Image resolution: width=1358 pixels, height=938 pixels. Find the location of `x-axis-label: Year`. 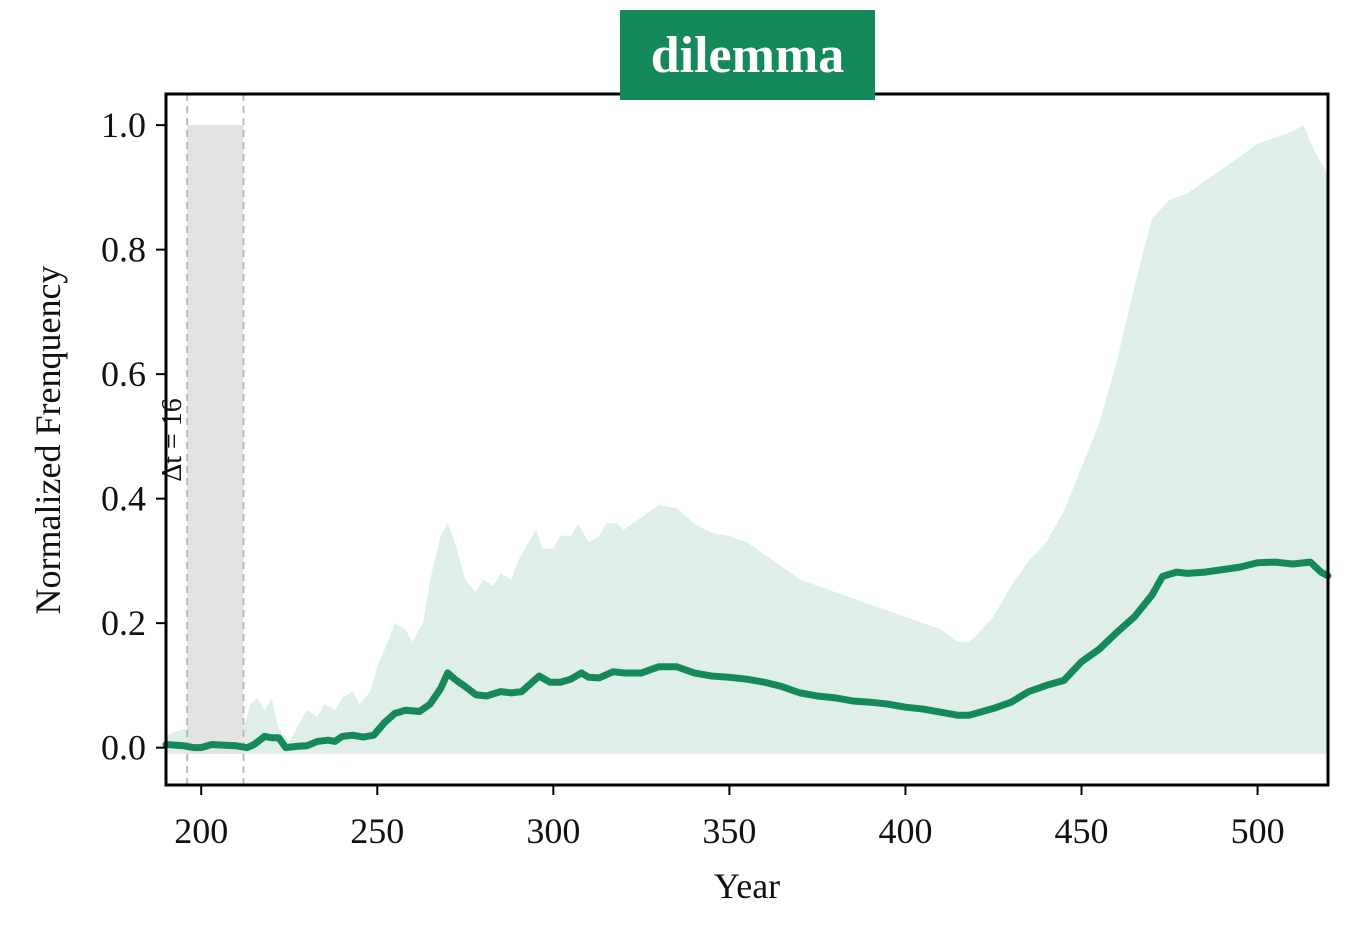

x-axis-label: Year is located at coordinates (747, 886).